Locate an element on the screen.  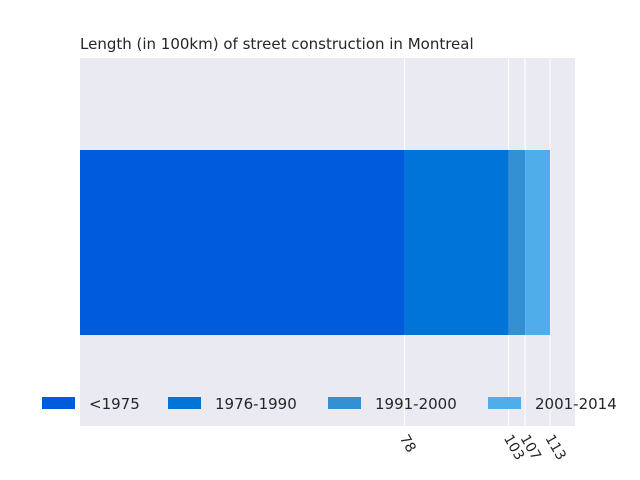
legend-label-0: <1975 is located at coordinates (114, 404).